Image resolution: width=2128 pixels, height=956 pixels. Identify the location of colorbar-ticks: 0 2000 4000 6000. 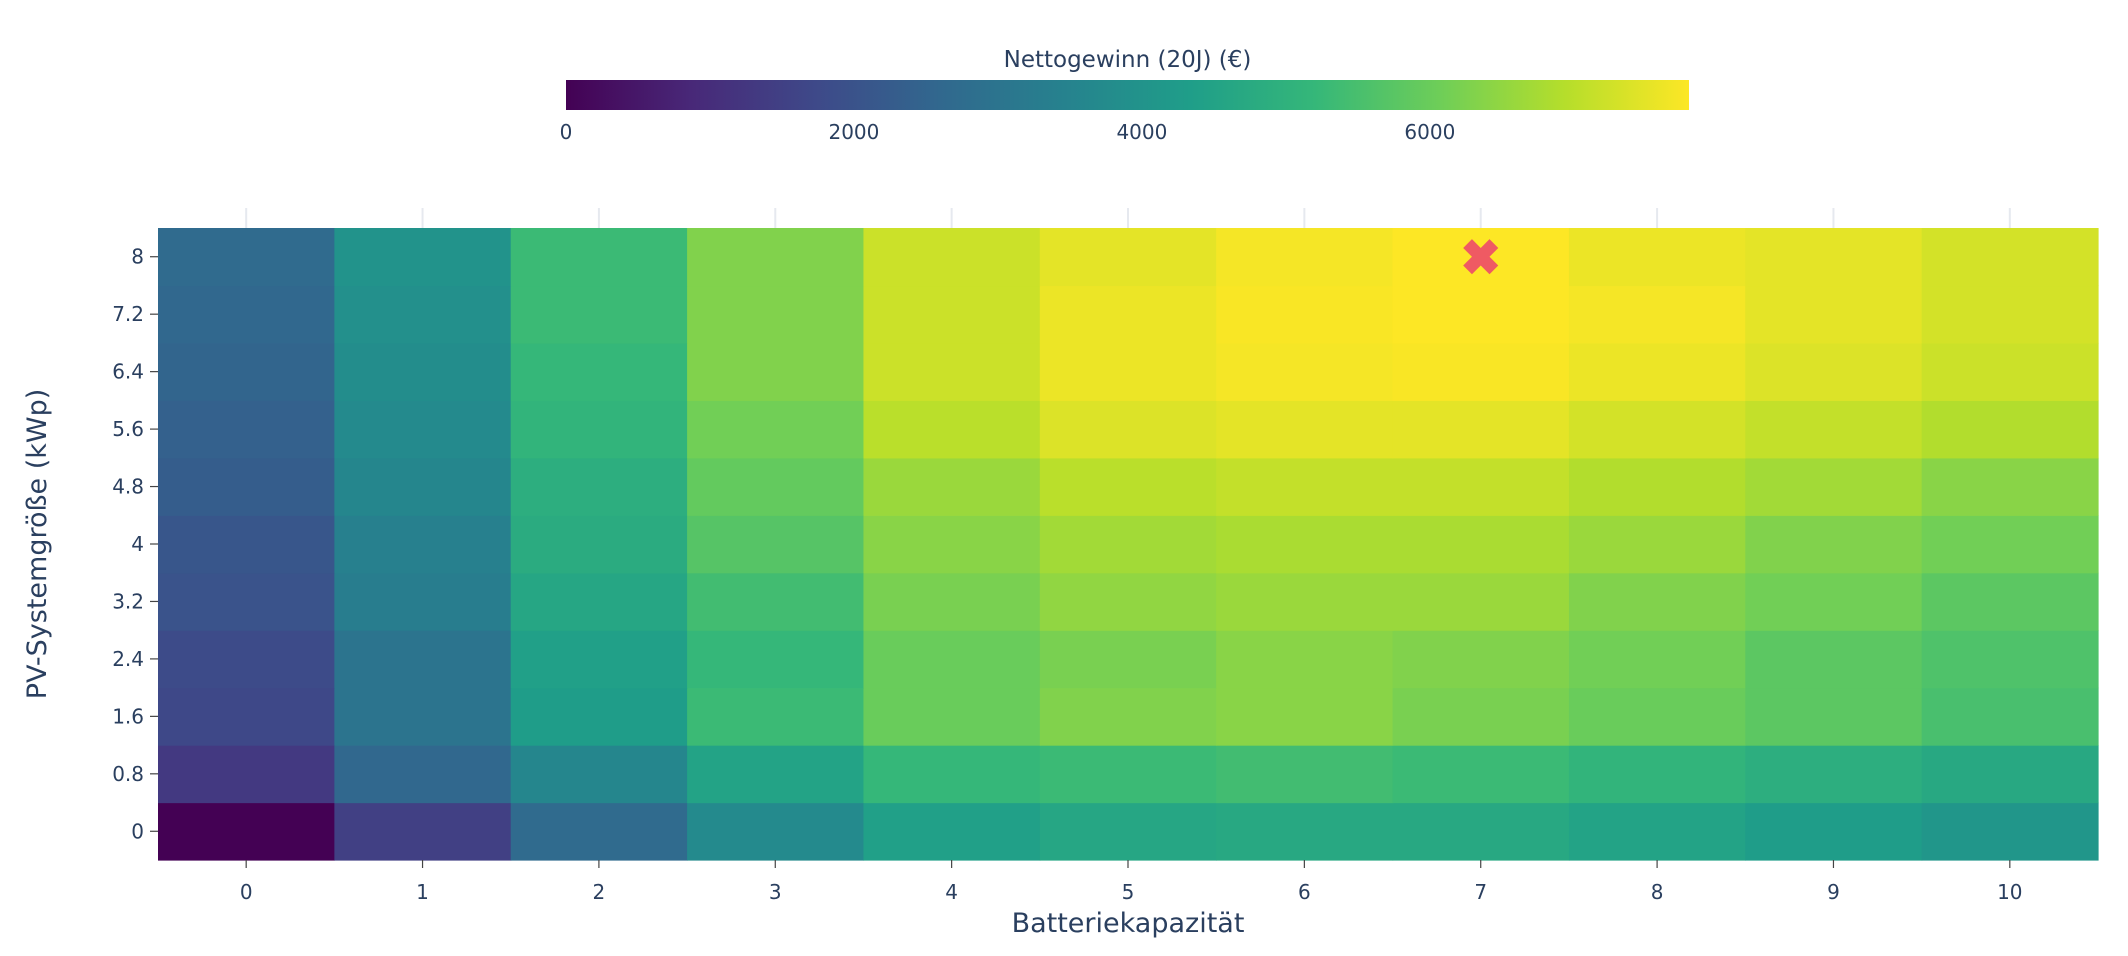
(1008, 132).